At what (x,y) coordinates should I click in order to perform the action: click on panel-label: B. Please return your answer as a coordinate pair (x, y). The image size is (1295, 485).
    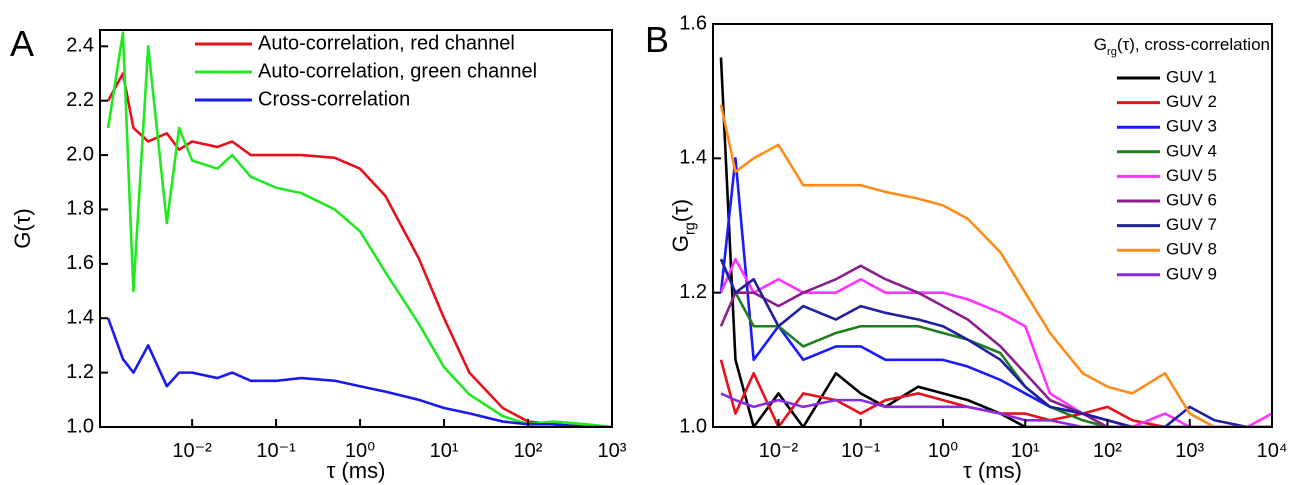
    Looking at the image, I should click on (657, 39).